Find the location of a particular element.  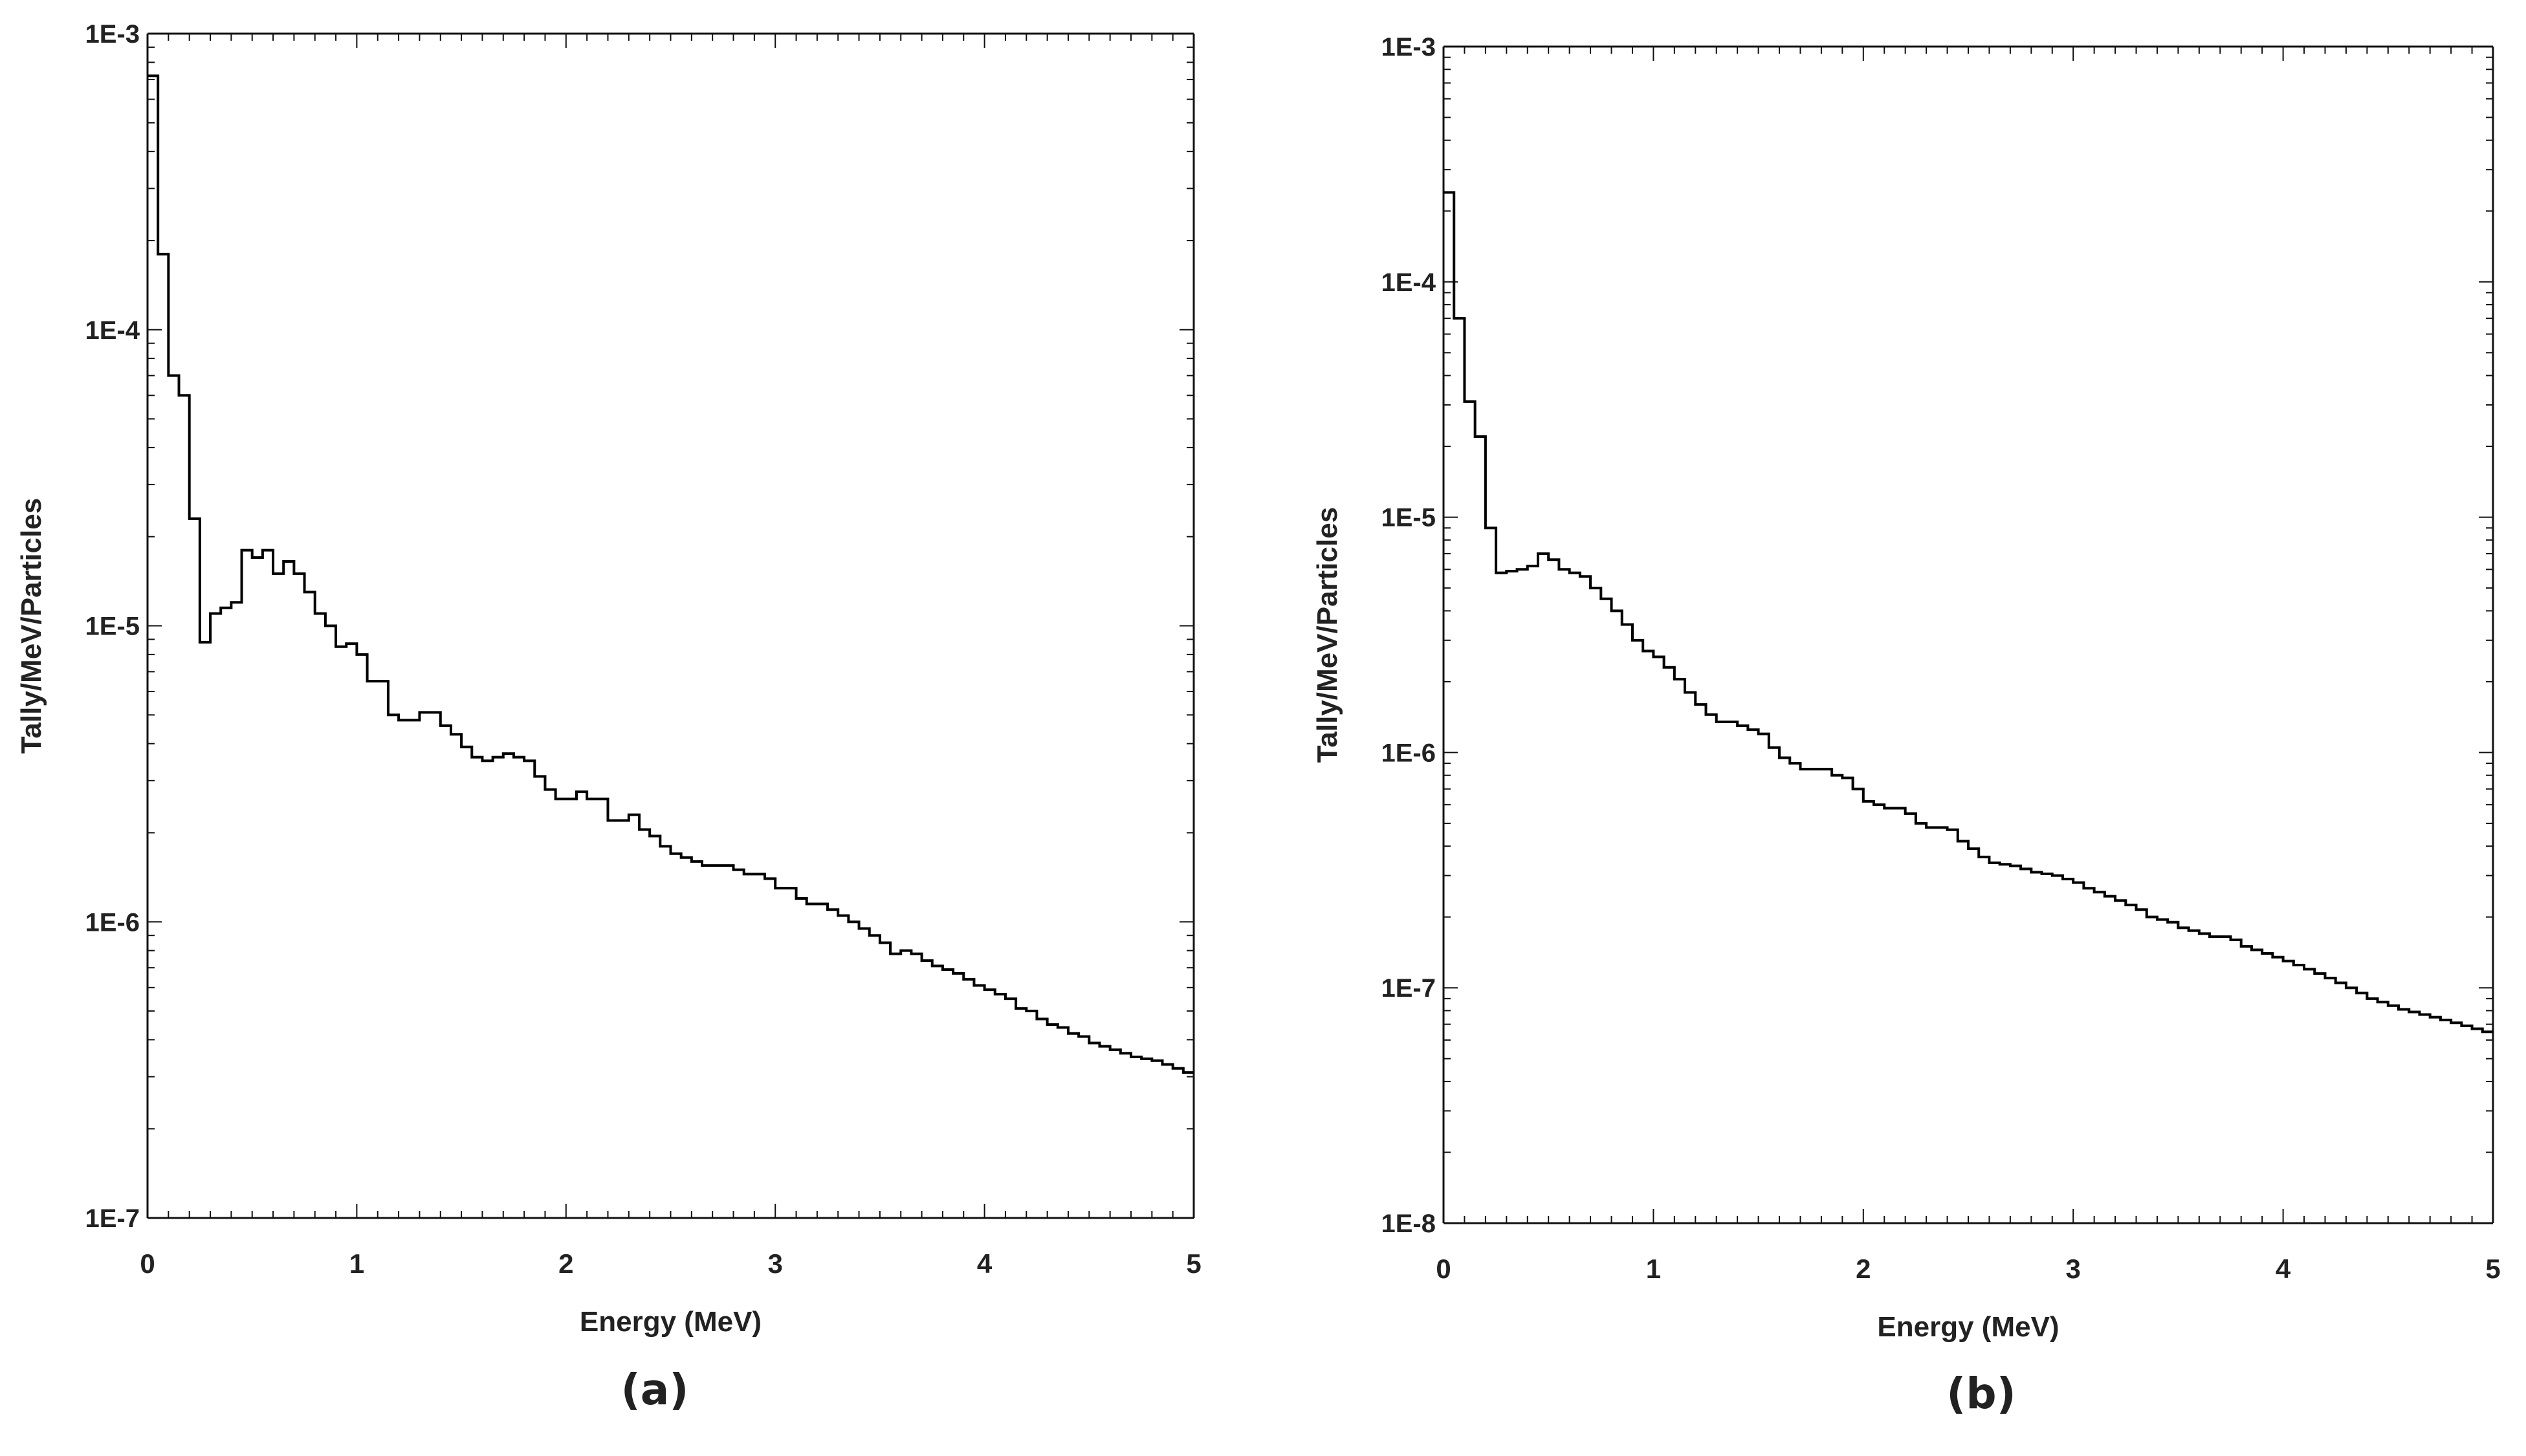

panel-label-b: (b) is located at coordinates (1981, 1393).